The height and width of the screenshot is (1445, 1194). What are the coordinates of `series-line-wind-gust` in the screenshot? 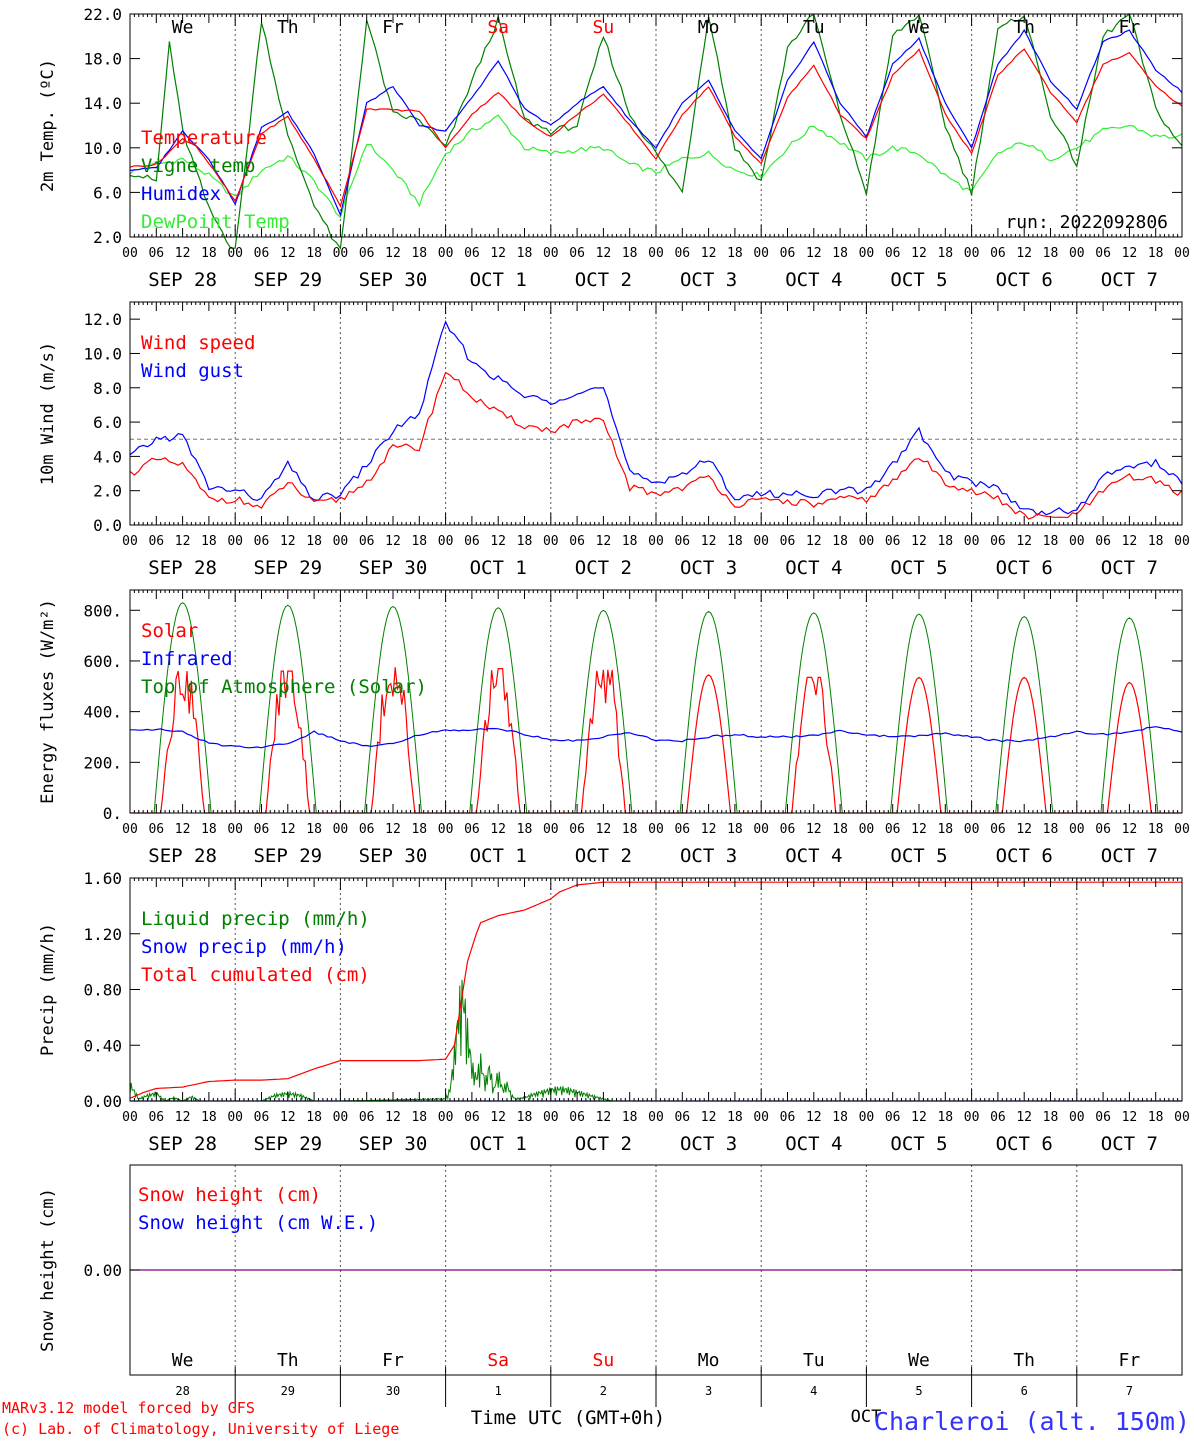 It's located at (656, 418).